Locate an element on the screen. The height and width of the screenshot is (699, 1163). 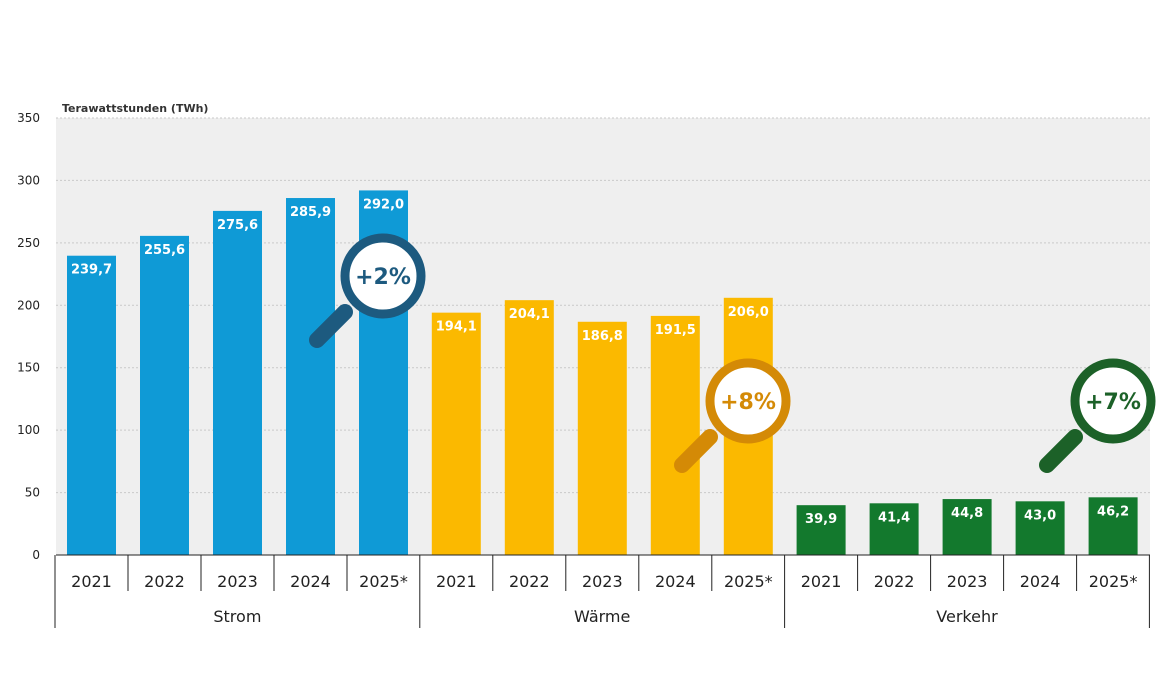
change-percent: +8% is located at coordinates (748, 402).